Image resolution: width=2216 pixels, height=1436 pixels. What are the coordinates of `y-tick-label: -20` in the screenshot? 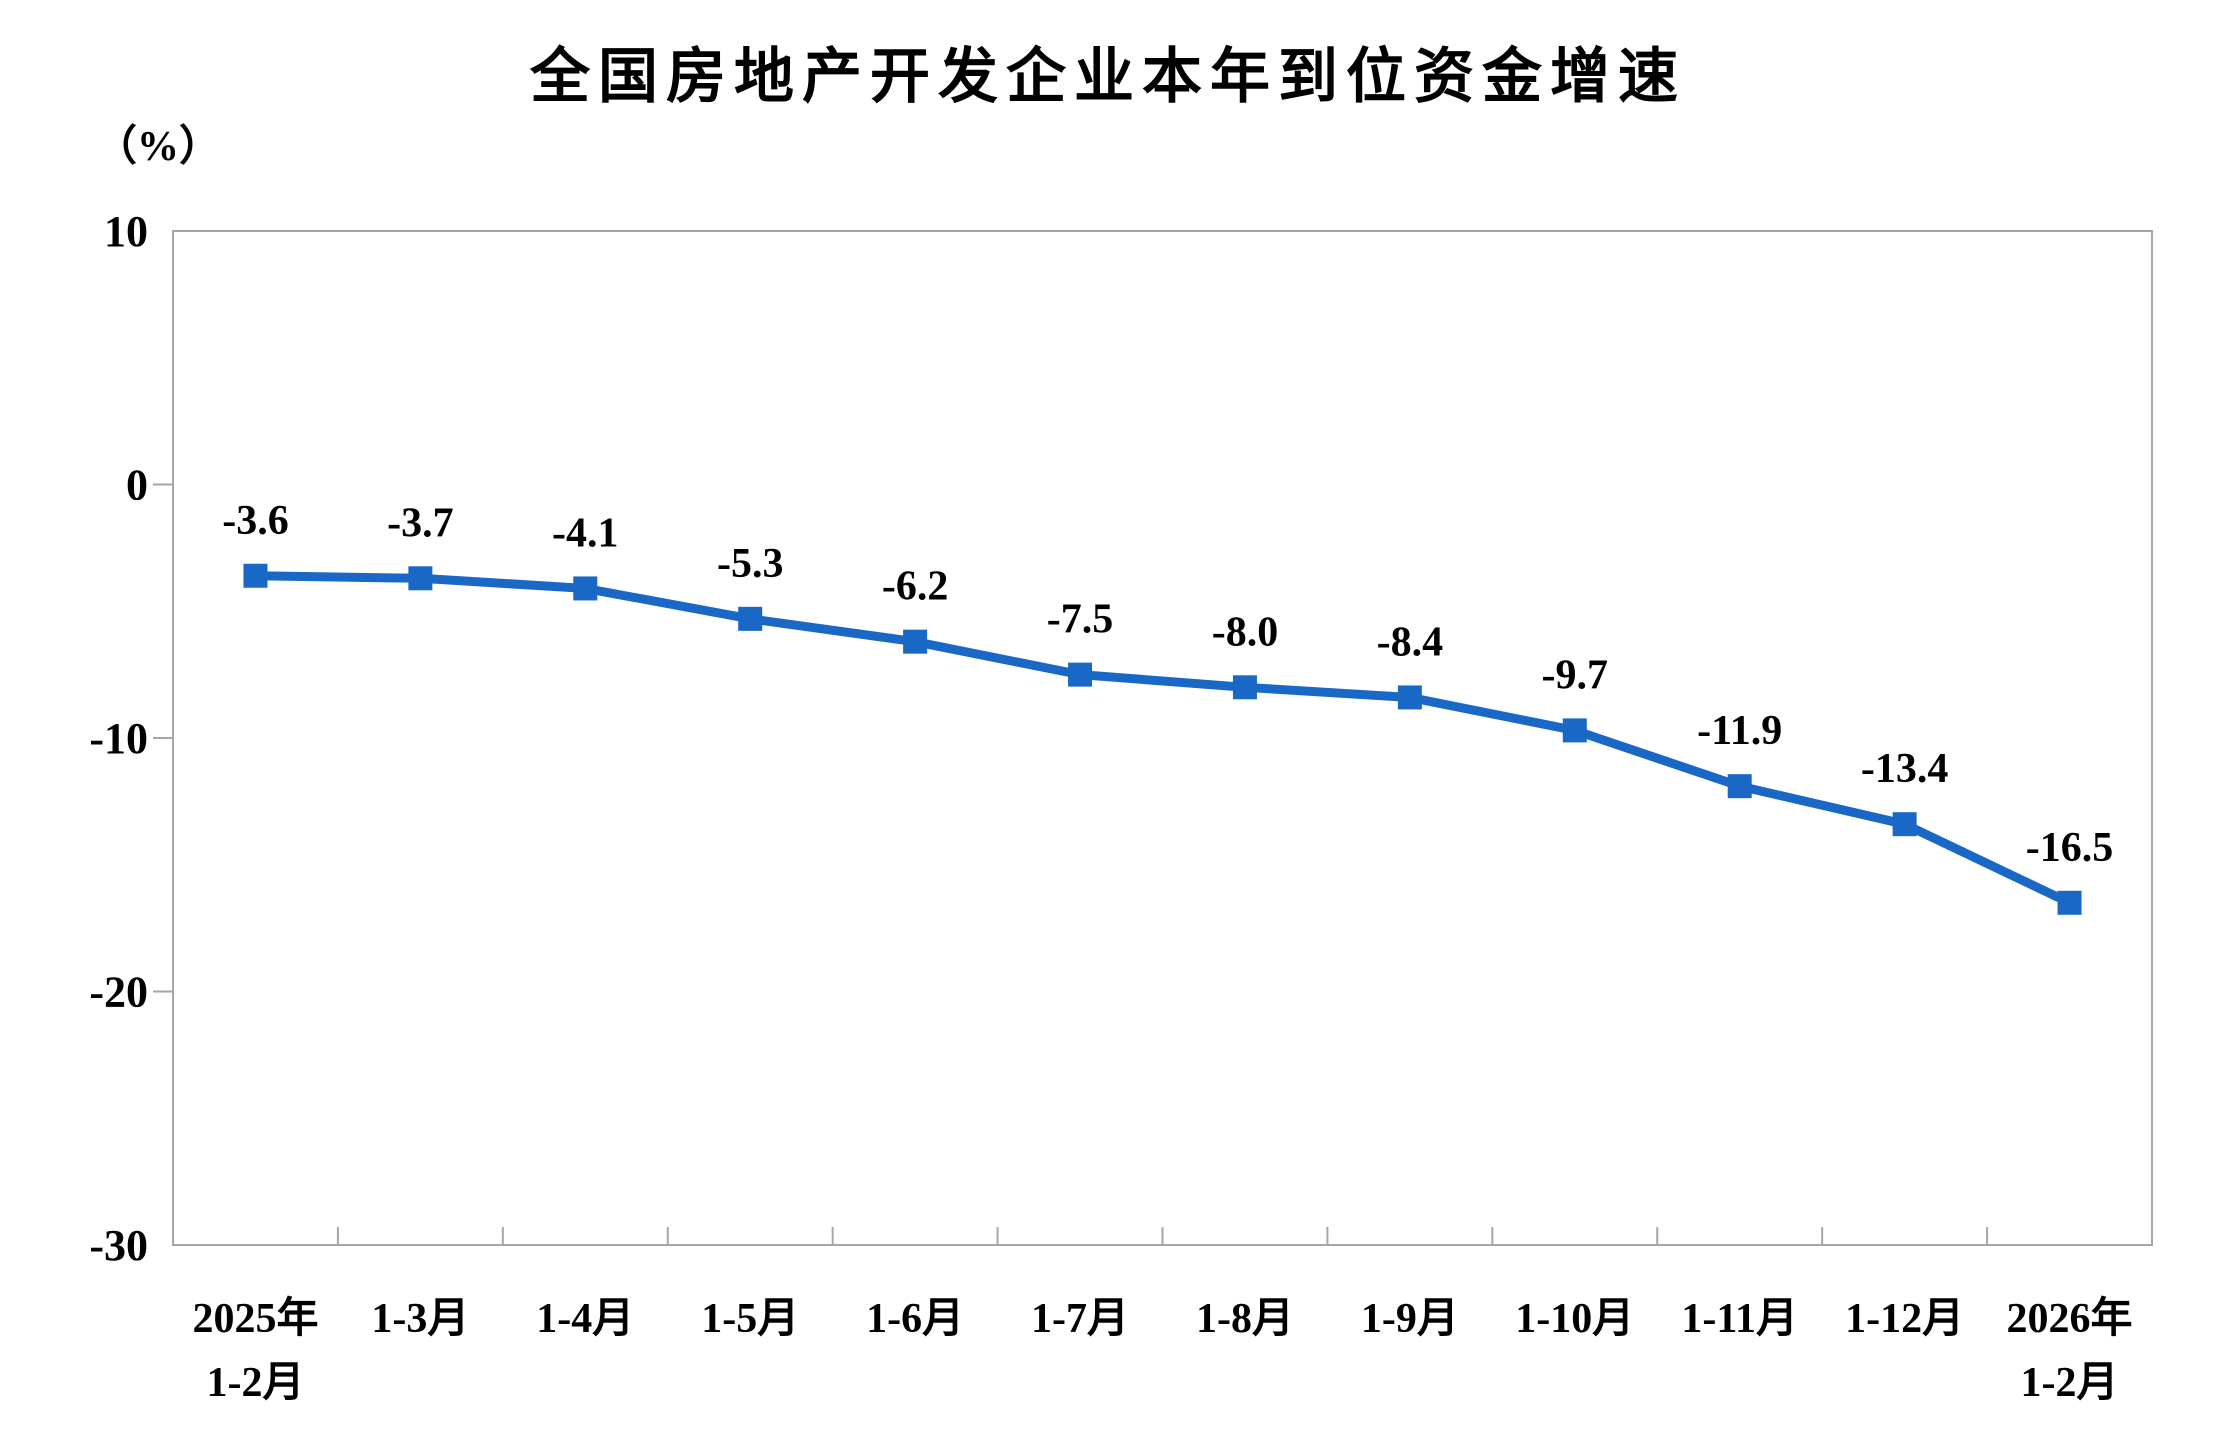 It's located at (118, 992).